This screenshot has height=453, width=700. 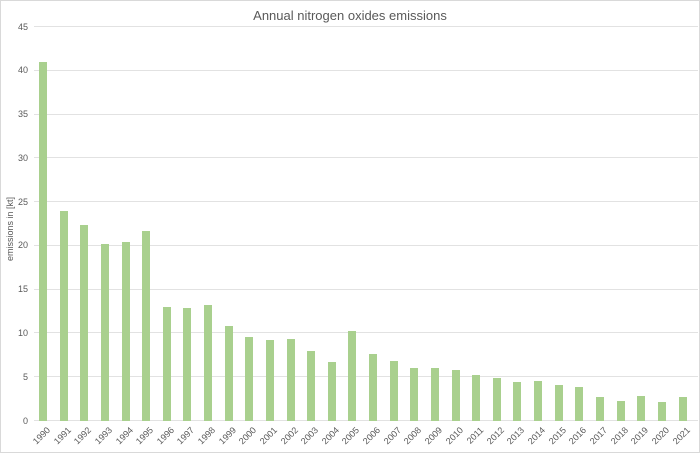 I want to click on bar-1995, so click(x=146, y=326).